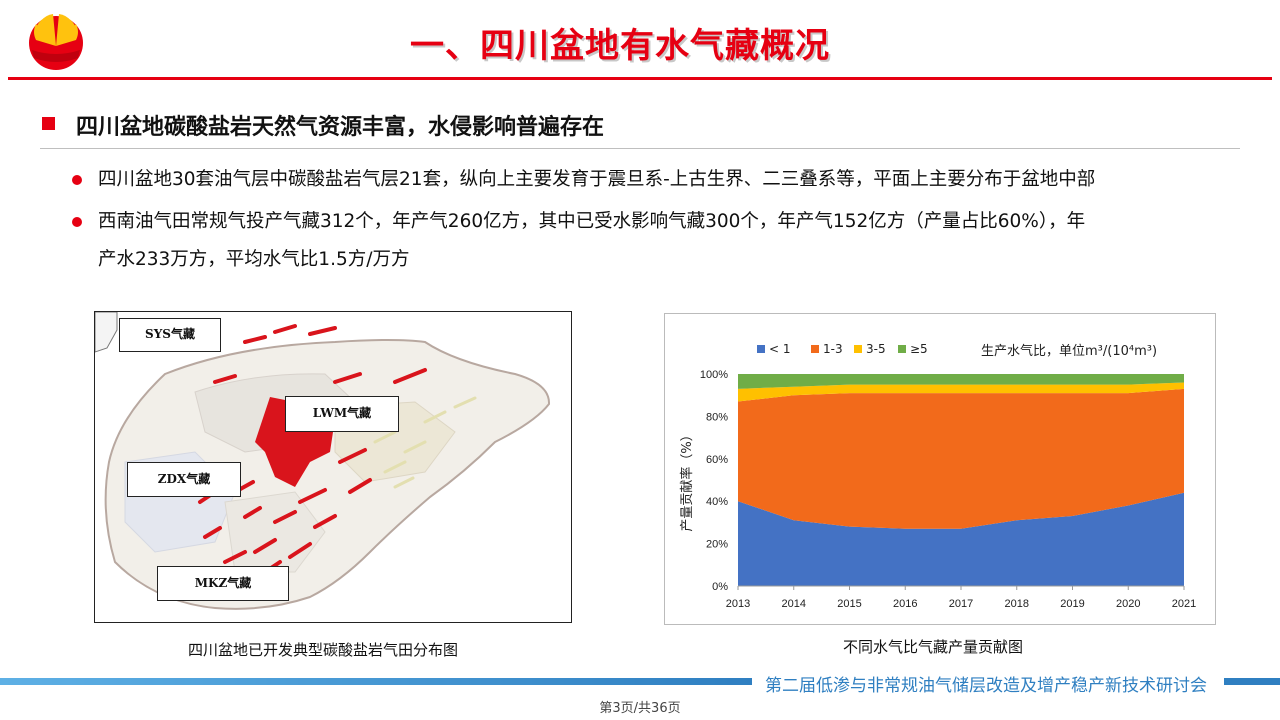  Describe the element at coordinates (714, 375) in the screenshot. I see `y-tick-label: 100%` at that location.